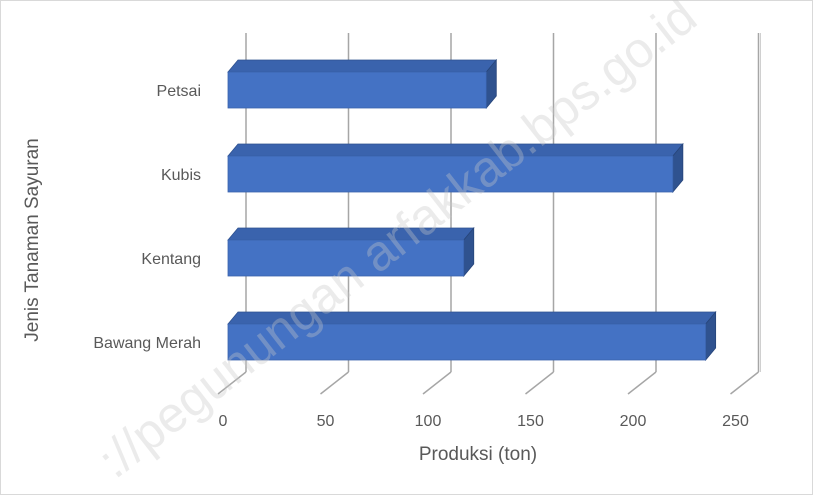 Image resolution: width=813 pixels, height=495 pixels. Describe the element at coordinates (32, 240) in the screenshot. I see `y-axis-title: Jenis Tanaman Sayuran` at that location.